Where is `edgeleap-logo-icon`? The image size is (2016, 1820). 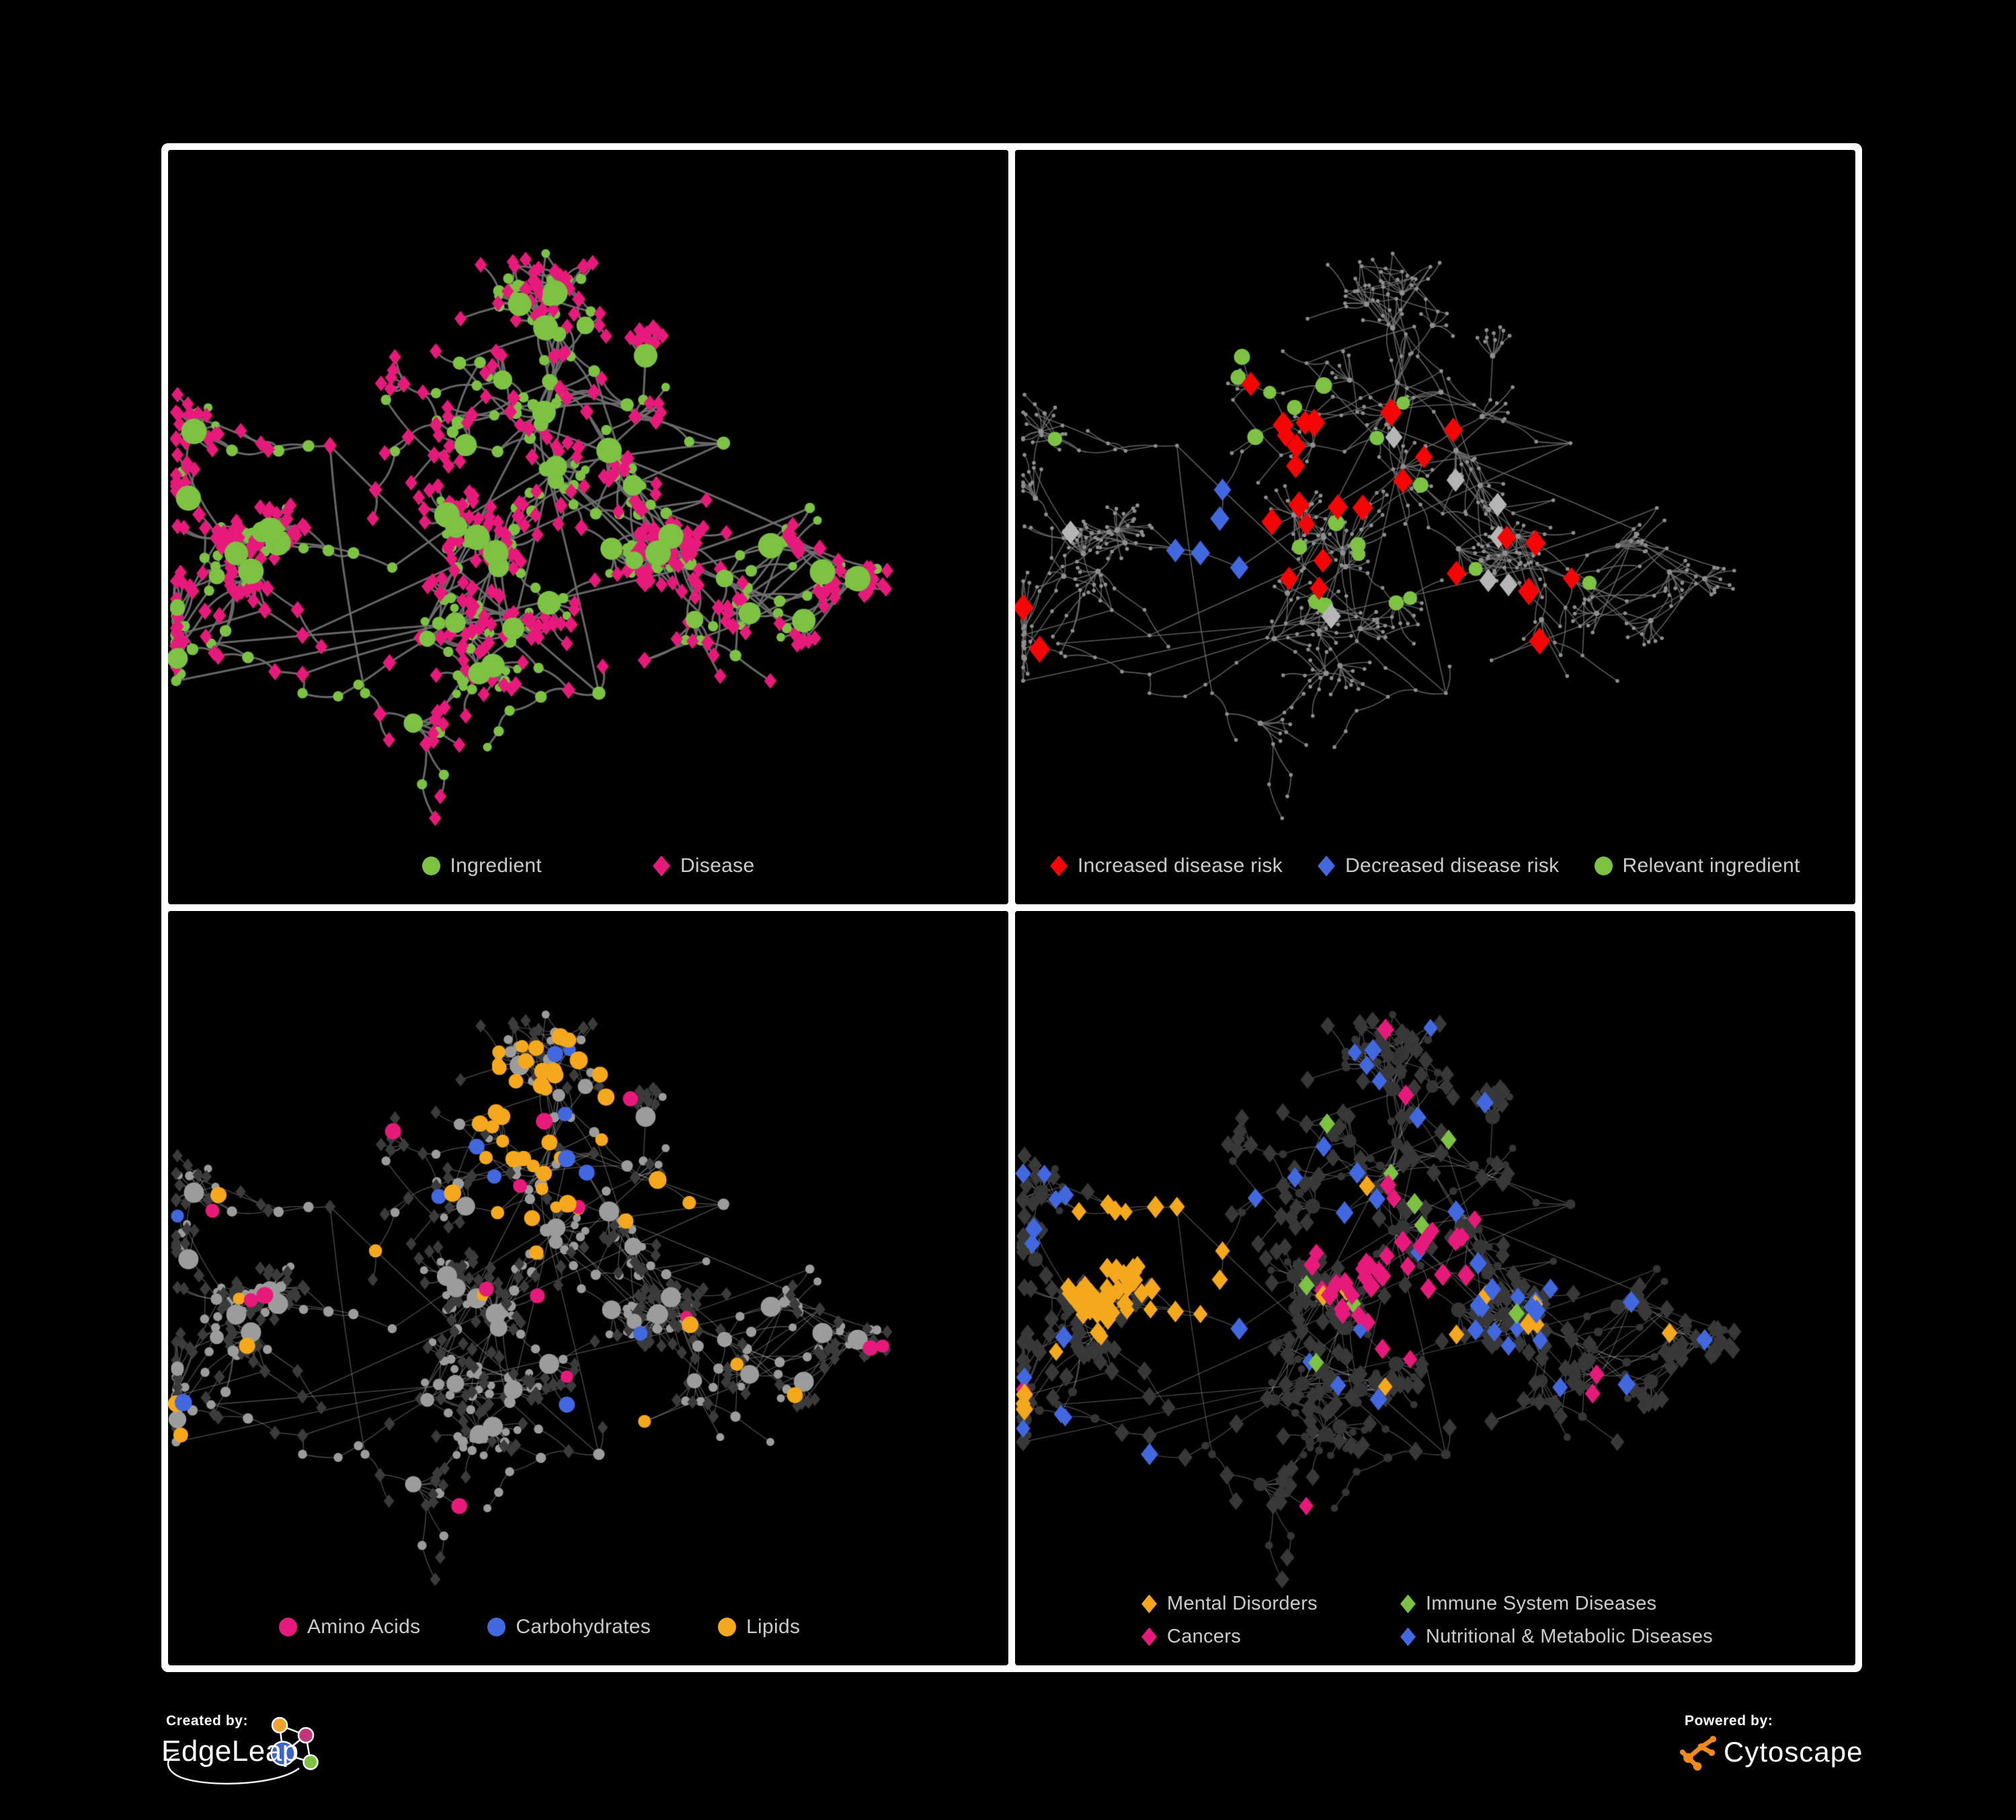
edgeleap-logo-icon is located at coordinates (243, 1750).